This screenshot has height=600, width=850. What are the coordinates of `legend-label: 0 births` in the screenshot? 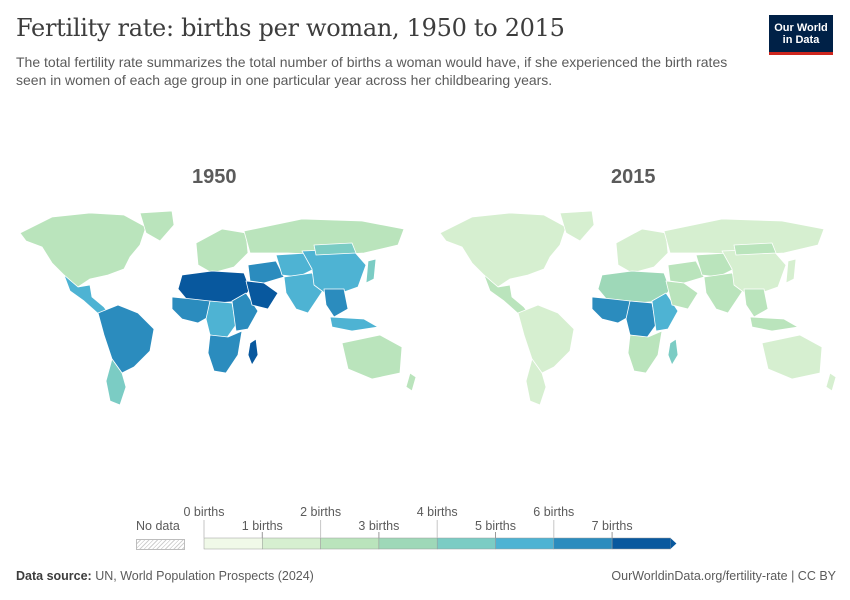 It's located at (204, 512).